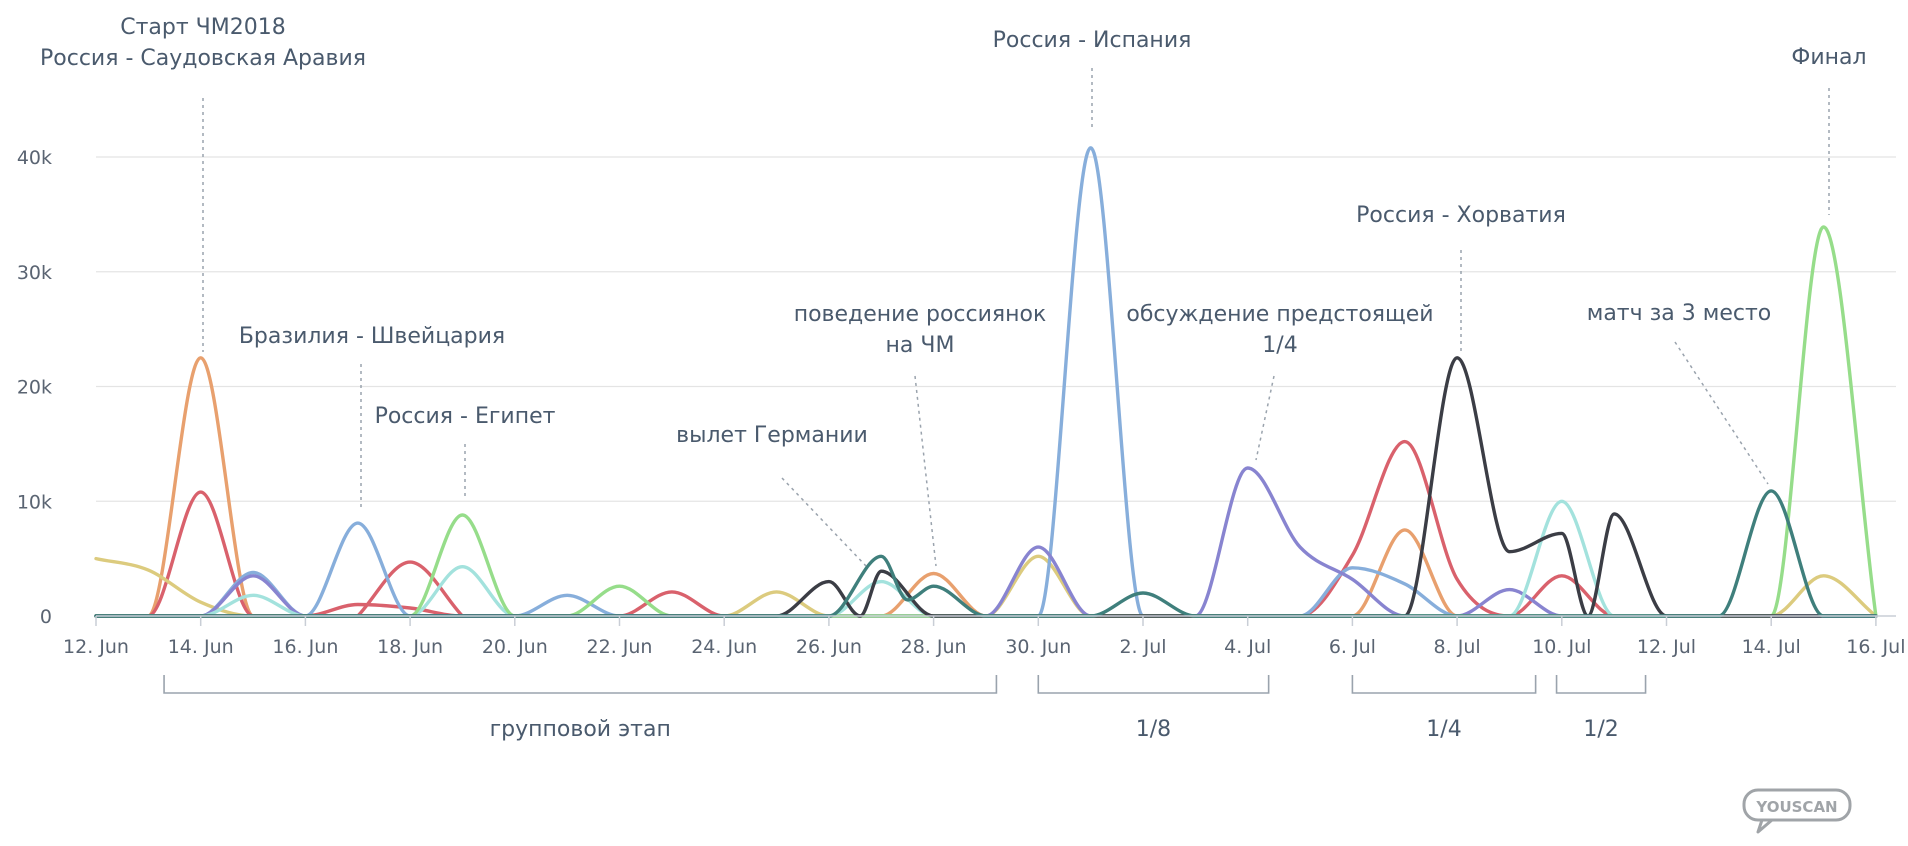  I want to click on x-tick-label: 8. Jul, so click(1457, 647).